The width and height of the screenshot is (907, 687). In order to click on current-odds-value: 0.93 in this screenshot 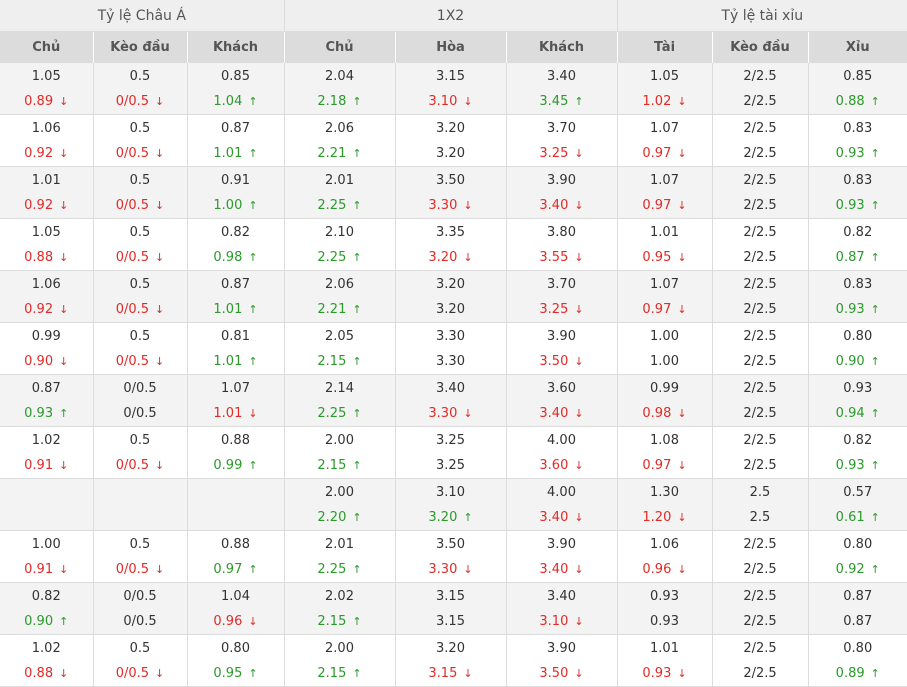, I will do `click(664, 621)`.